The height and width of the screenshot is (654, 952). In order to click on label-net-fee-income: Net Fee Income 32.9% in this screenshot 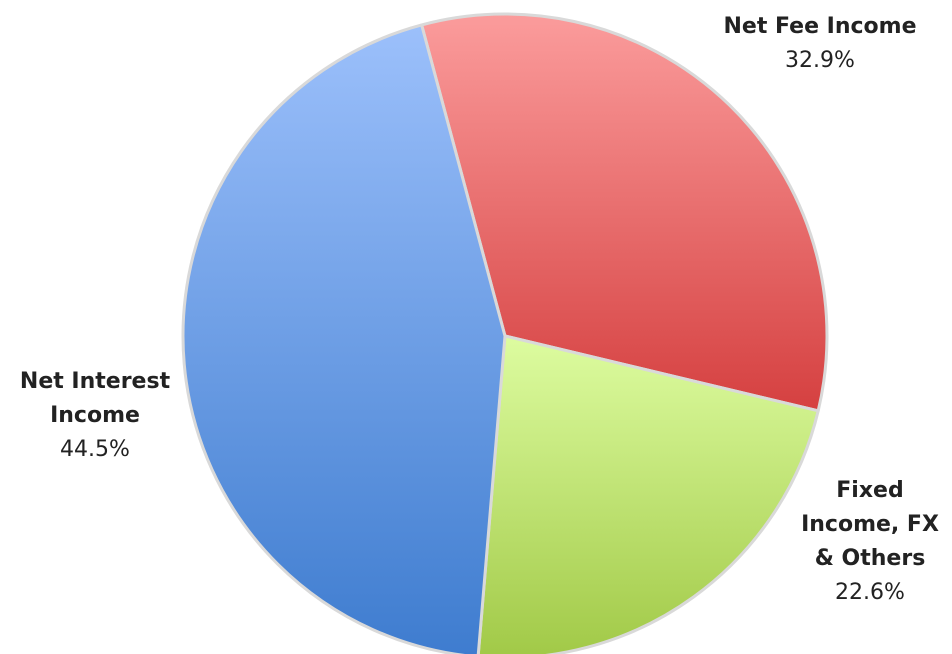, I will do `click(820, 44)`.